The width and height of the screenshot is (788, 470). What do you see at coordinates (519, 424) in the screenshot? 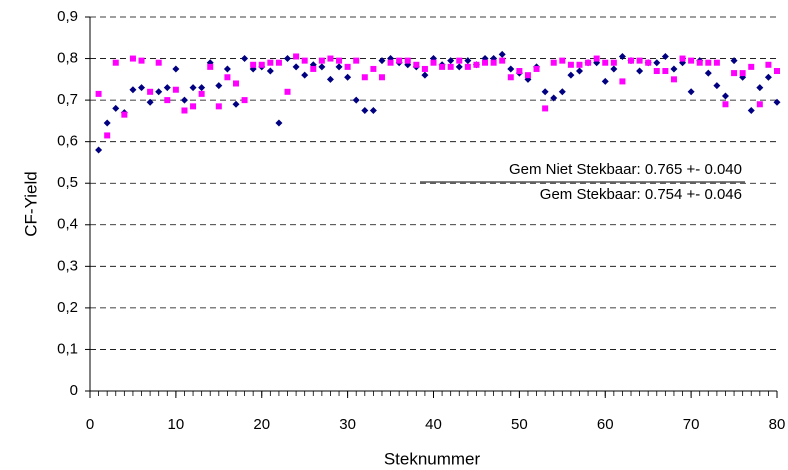
I see `x-tick-label: 50` at bounding box center [519, 424].